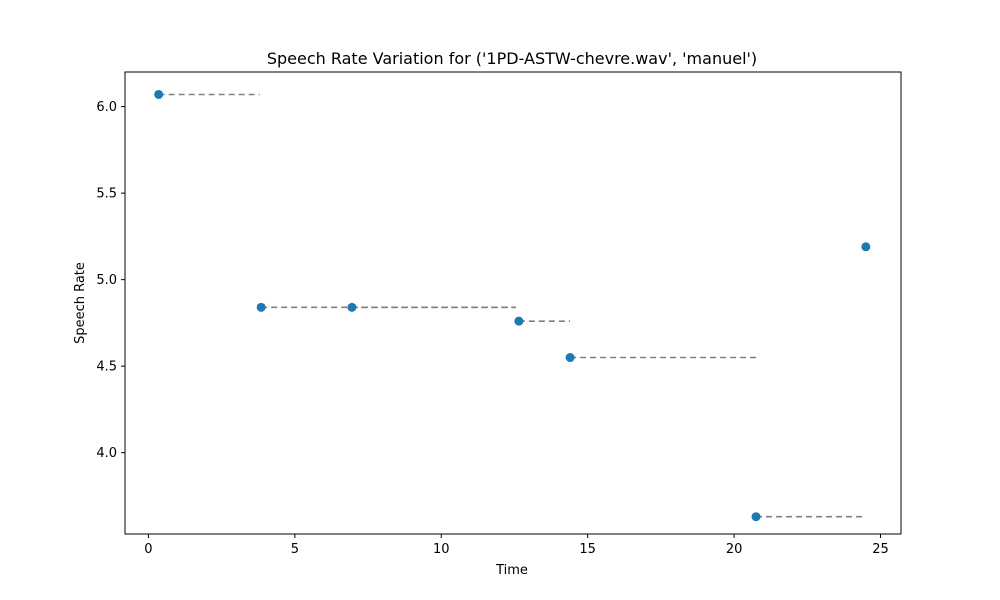 The image size is (1000, 600). Describe the element at coordinates (880, 549) in the screenshot. I see `x-tick-label: 25` at that location.